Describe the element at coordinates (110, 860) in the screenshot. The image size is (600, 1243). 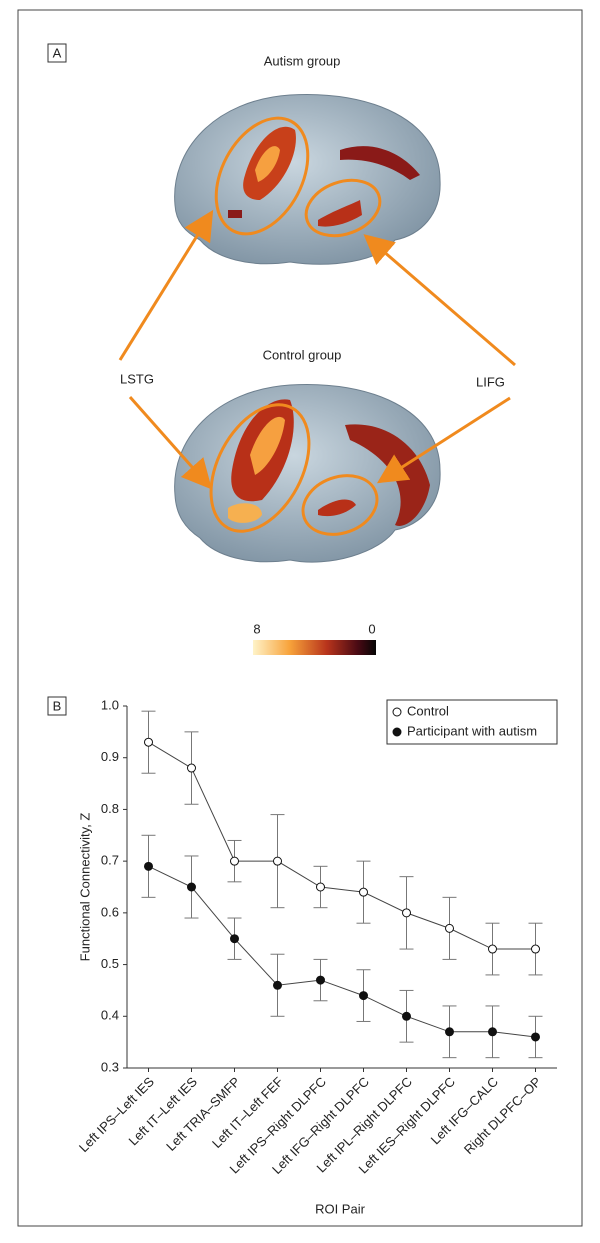
I see `y-tick-label: 0.7` at that location.